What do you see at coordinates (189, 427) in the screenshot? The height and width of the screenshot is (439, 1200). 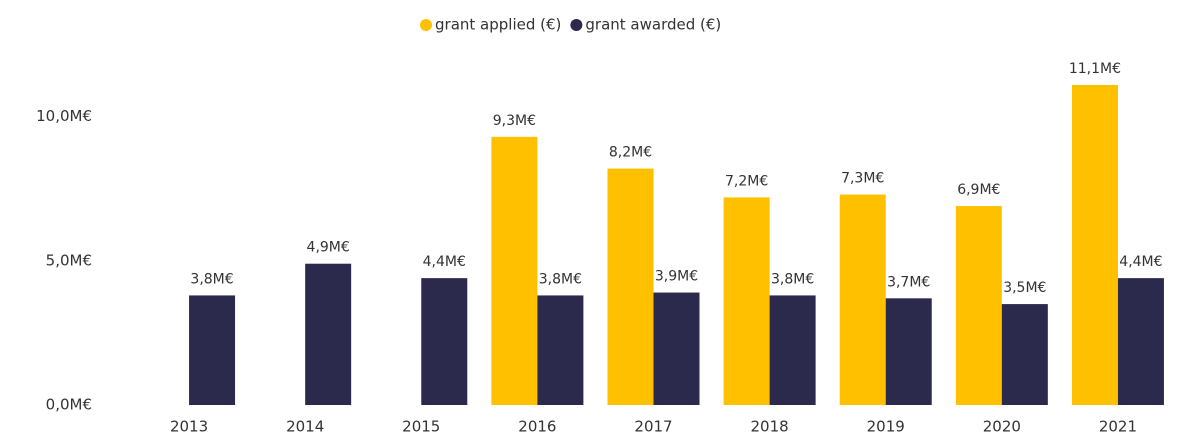 I see `x-tick-label: 2013` at bounding box center [189, 427].